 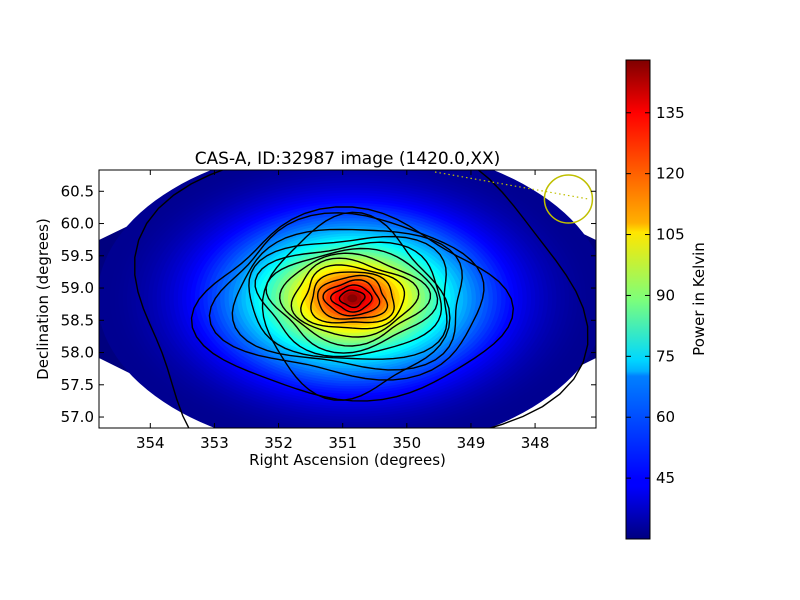 What do you see at coordinates (471, 443) in the screenshot?
I see `x-tick-label: 349` at bounding box center [471, 443].